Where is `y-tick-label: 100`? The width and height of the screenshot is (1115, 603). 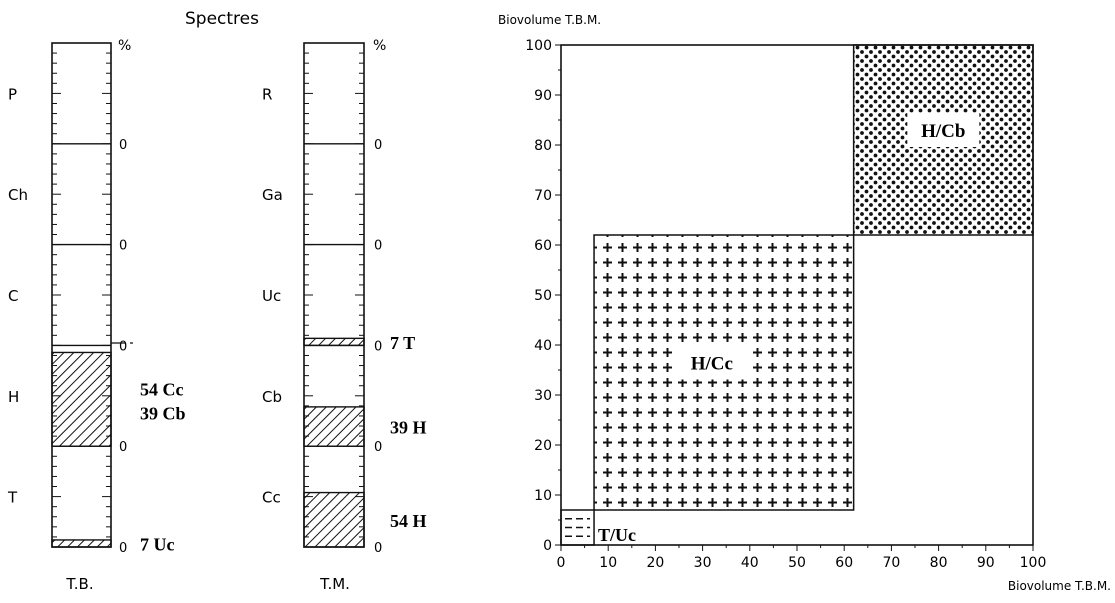 y-tick-label: 100 is located at coordinates (538, 46).